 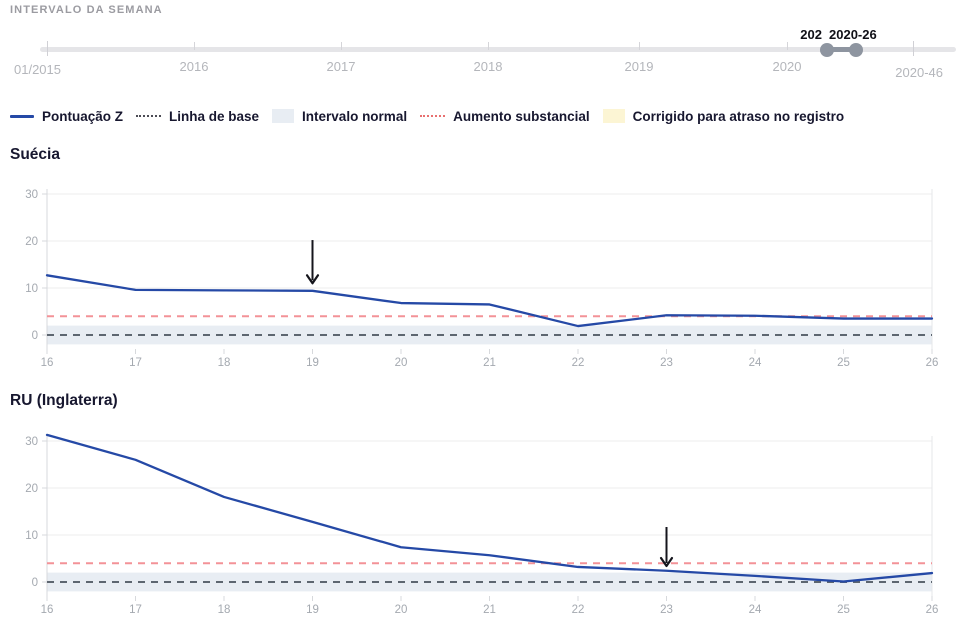 I want to click on legend-item: Aumento substancial, so click(x=505, y=116).